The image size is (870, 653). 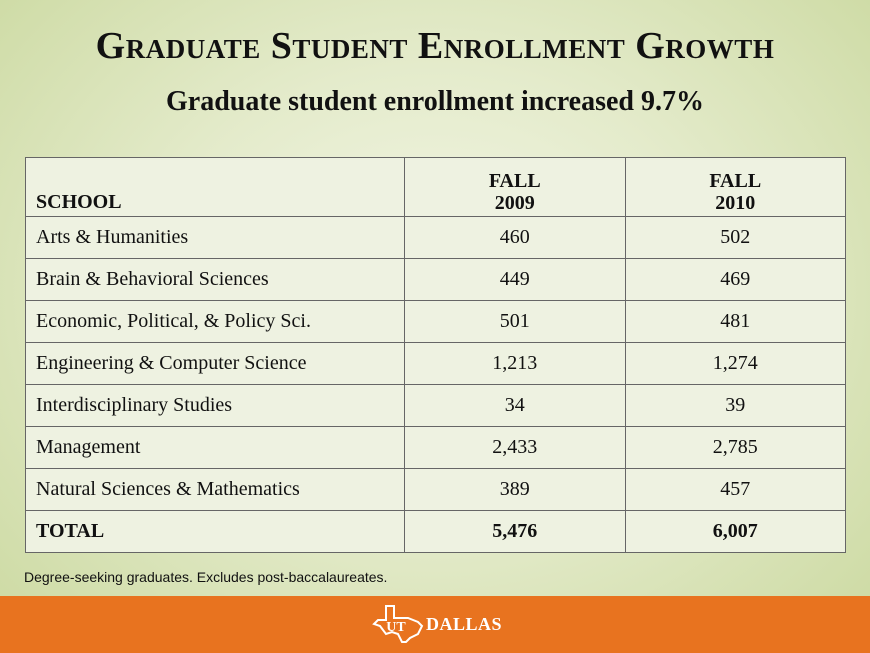 I want to click on school-name-cell: Interdisciplinary Studies, so click(x=215, y=405).